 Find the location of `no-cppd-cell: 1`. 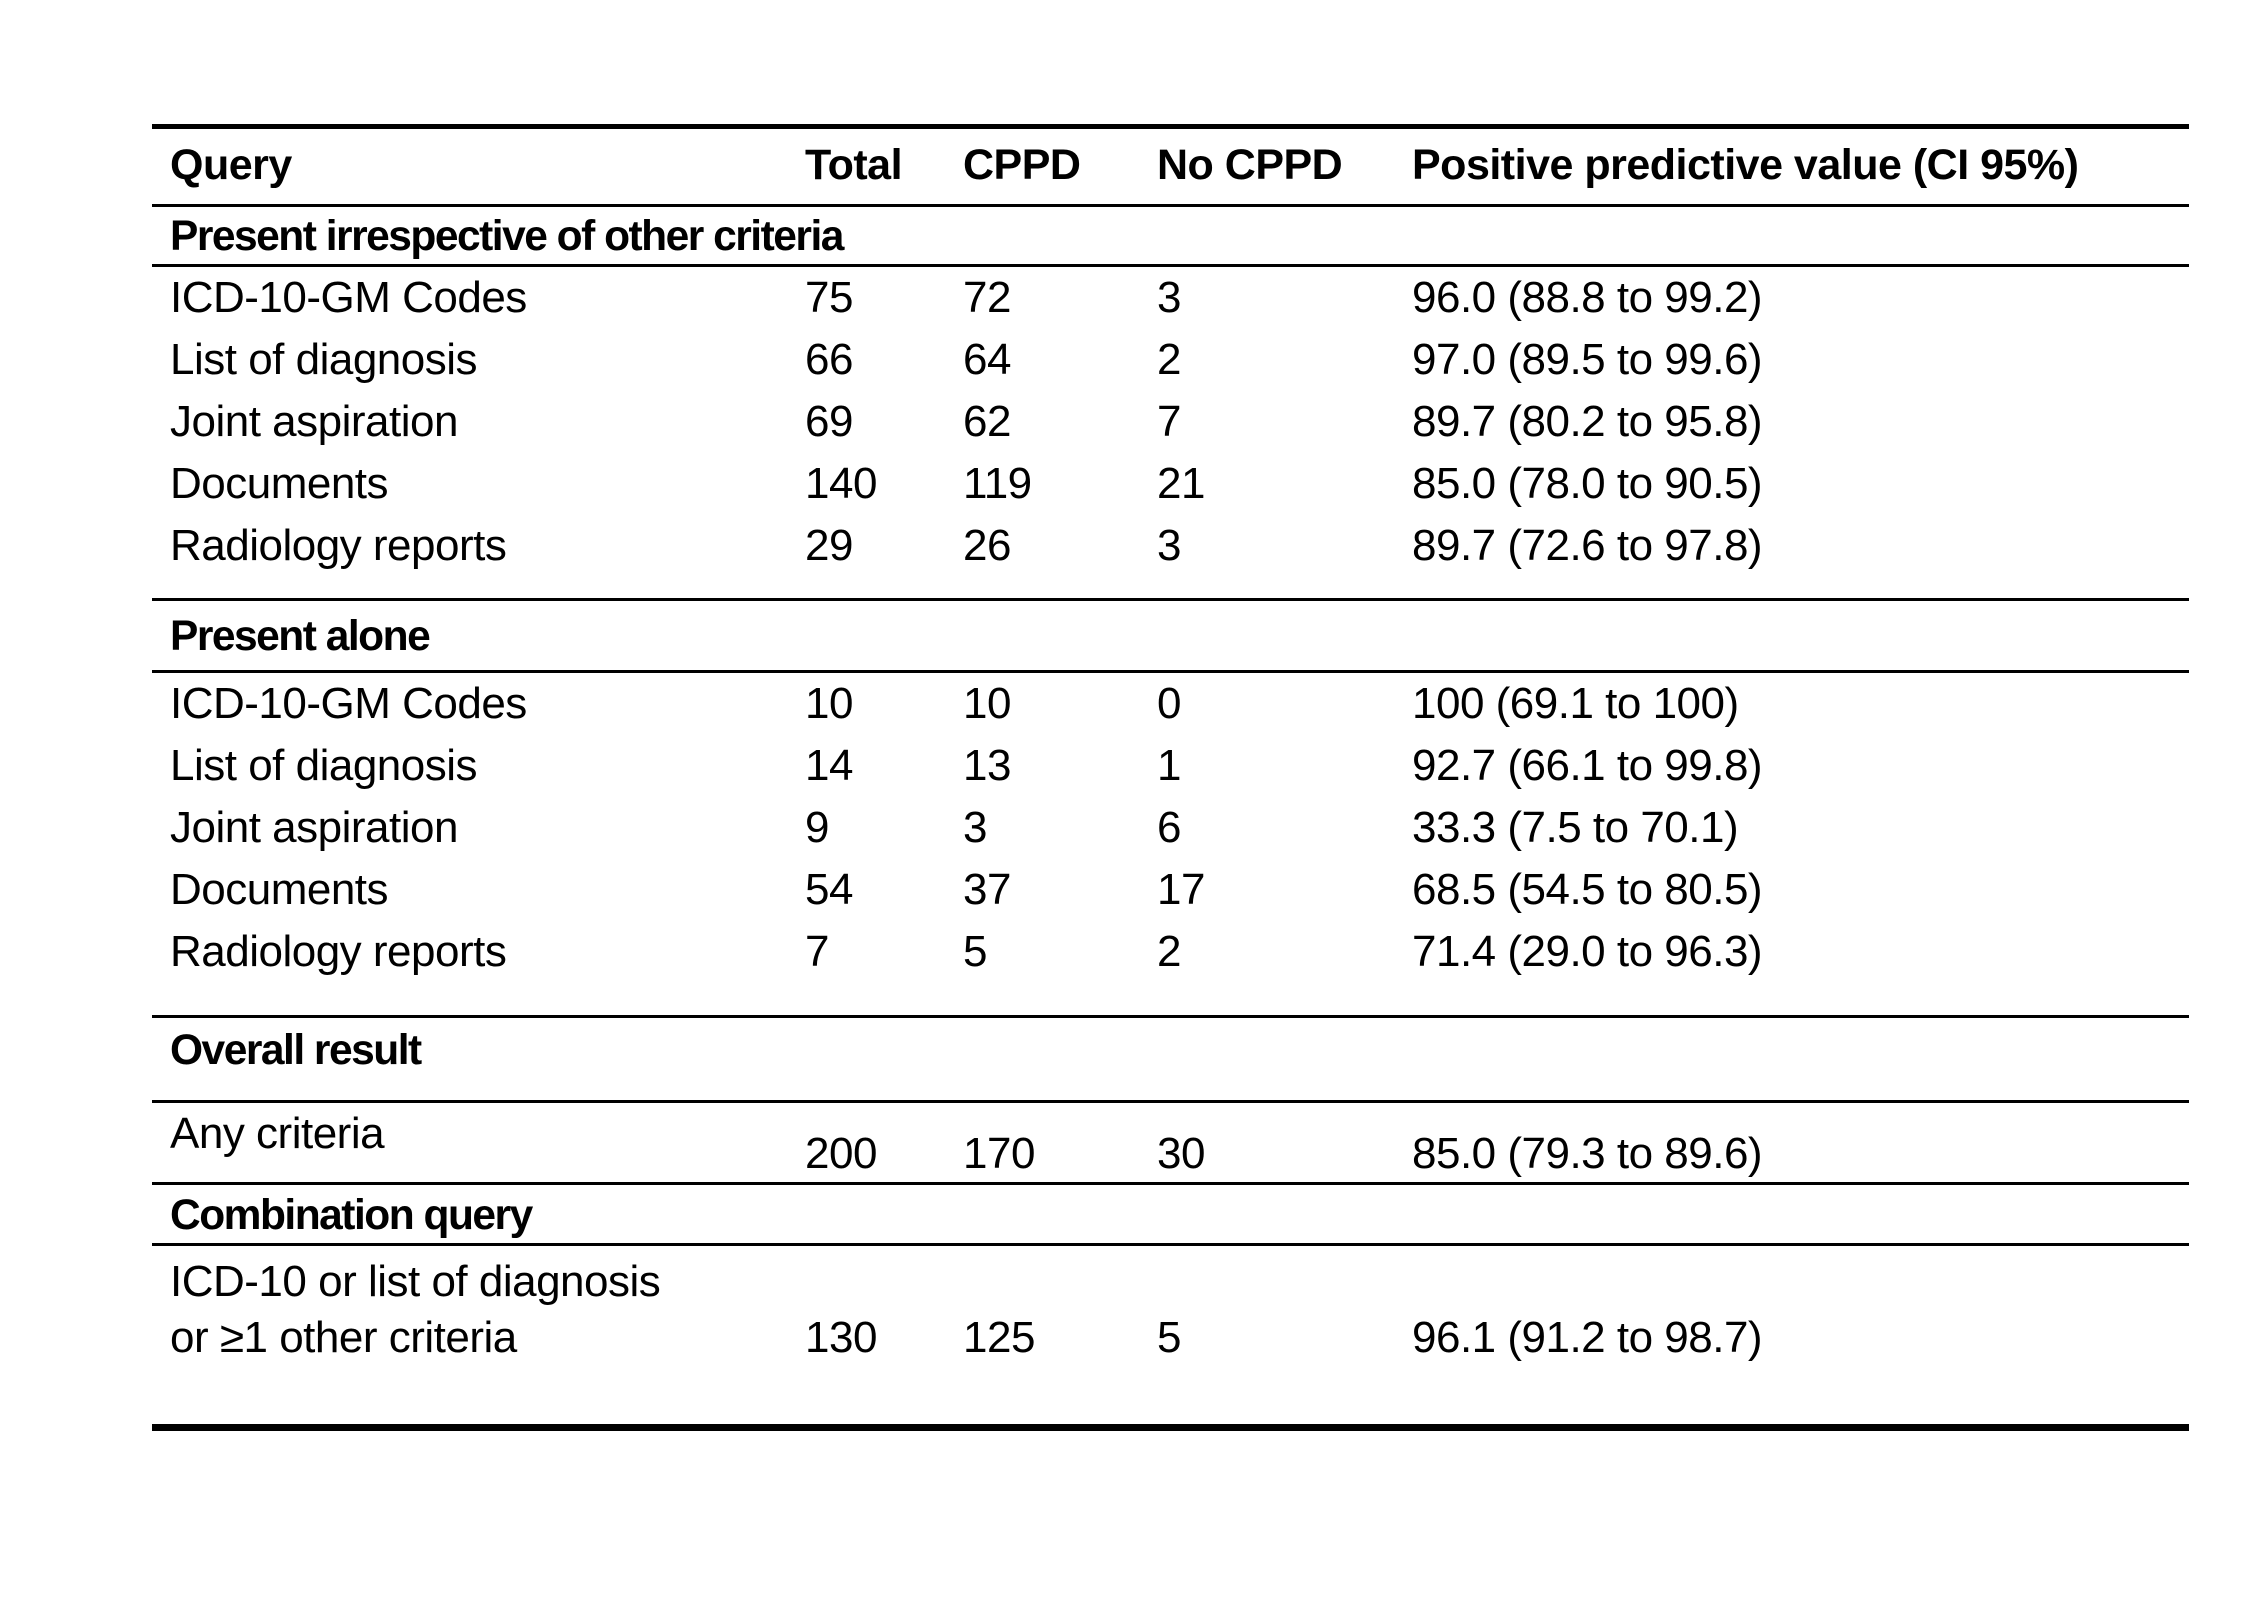

no-cppd-cell: 1 is located at coordinates (1169, 765).